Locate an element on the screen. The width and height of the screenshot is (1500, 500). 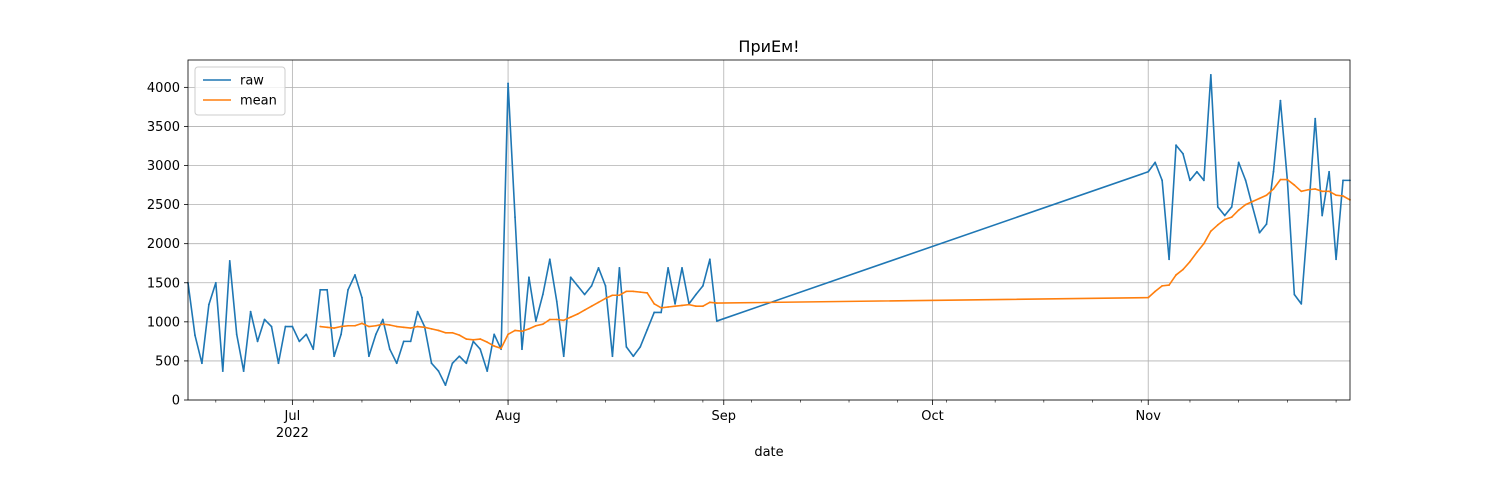
y-tick-label: 1000 is located at coordinates (163, 322).